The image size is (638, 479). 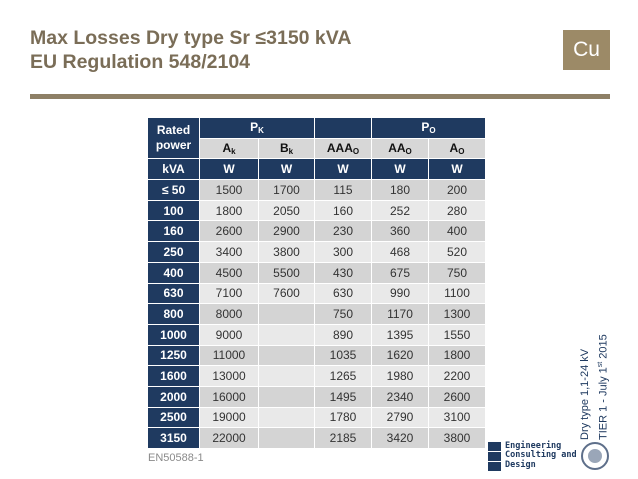 I want to click on ao-cell: 2600, so click(x=457, y=396).